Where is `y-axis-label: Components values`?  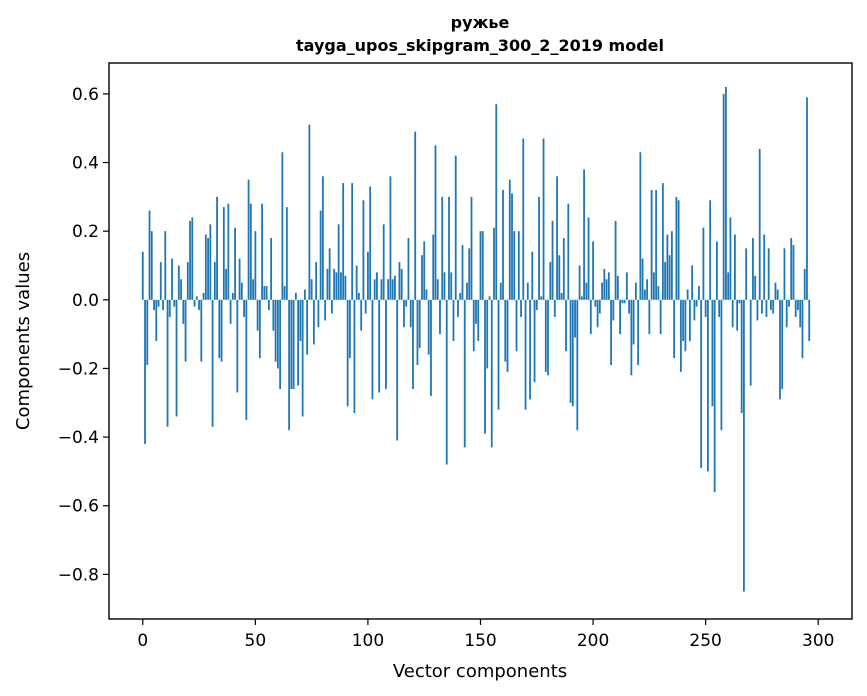 y-axis-label: Components values is located at coordinates (23, 341).